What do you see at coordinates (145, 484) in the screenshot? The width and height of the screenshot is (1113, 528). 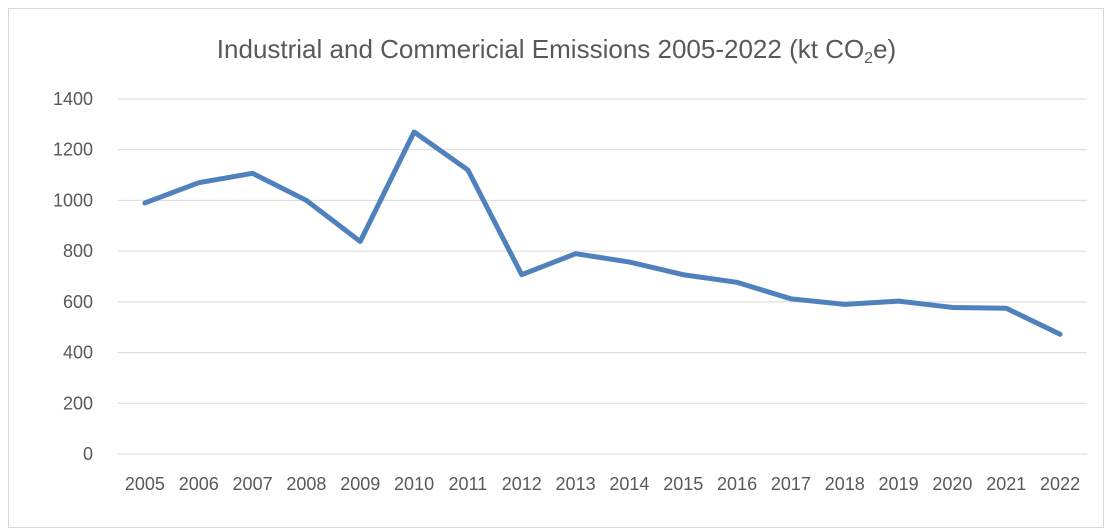 I see `x-tick-label: 2005` at bounding box center [145, 484].